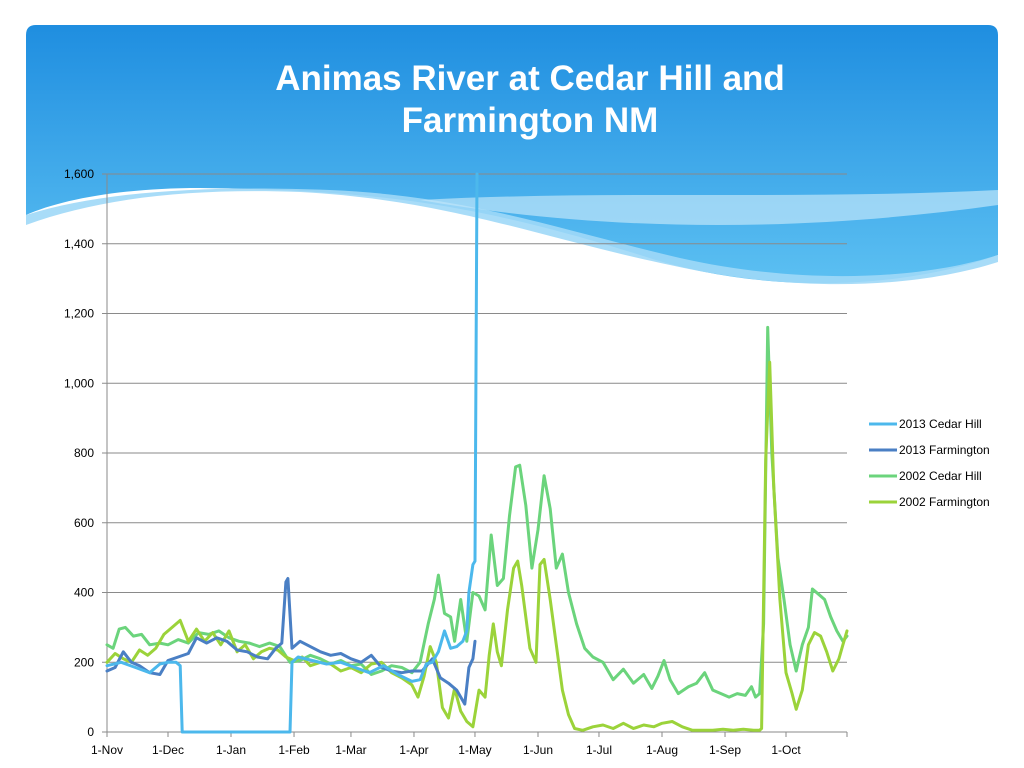 The width and height of the screenshot is (1024, 768). What do you see at coordinates (940, 476) in the screenshot?
I see `legend-label: 2002 Cedar Hill` at bounding box center [940, 476].